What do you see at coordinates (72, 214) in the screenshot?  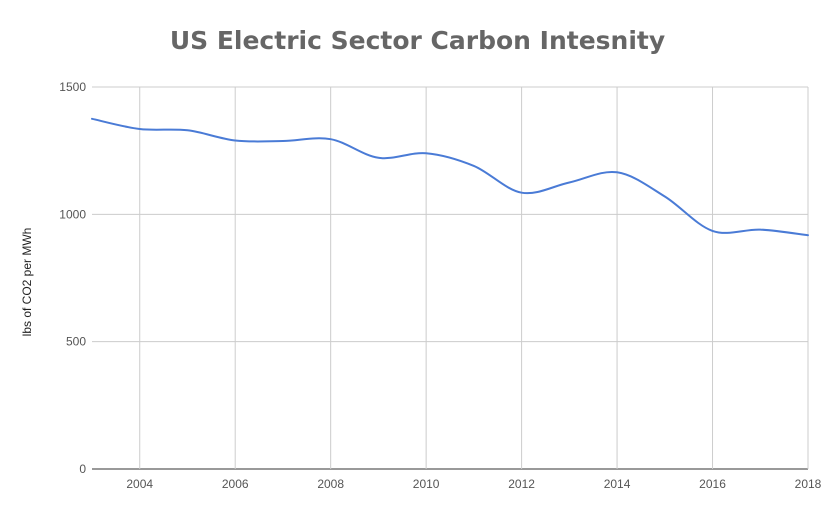 I see `y-tick-label: 1000` at bounding box center [72, 214].